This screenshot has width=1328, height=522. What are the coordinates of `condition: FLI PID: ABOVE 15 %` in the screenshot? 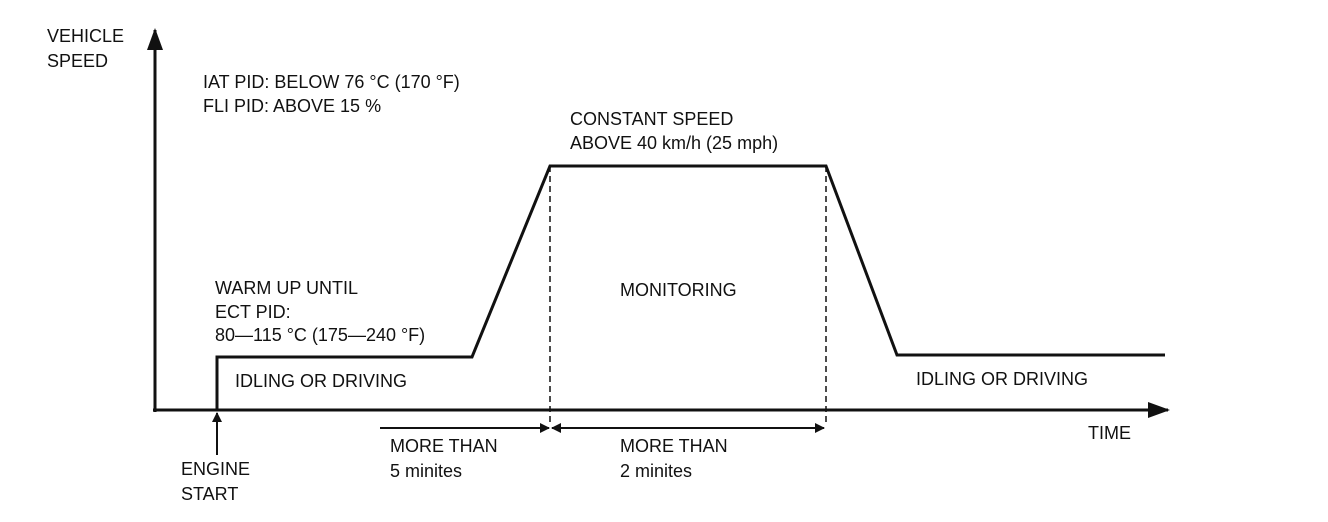 It's located at (292, 106).